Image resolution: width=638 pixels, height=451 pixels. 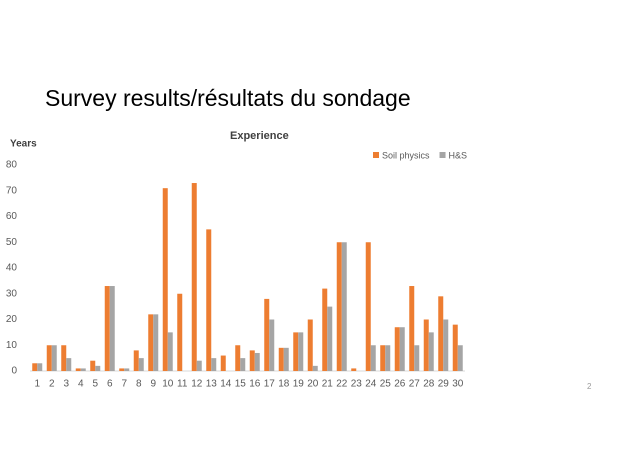 I want to click on legend-label: Soil physics, so click(x=406, y=155).